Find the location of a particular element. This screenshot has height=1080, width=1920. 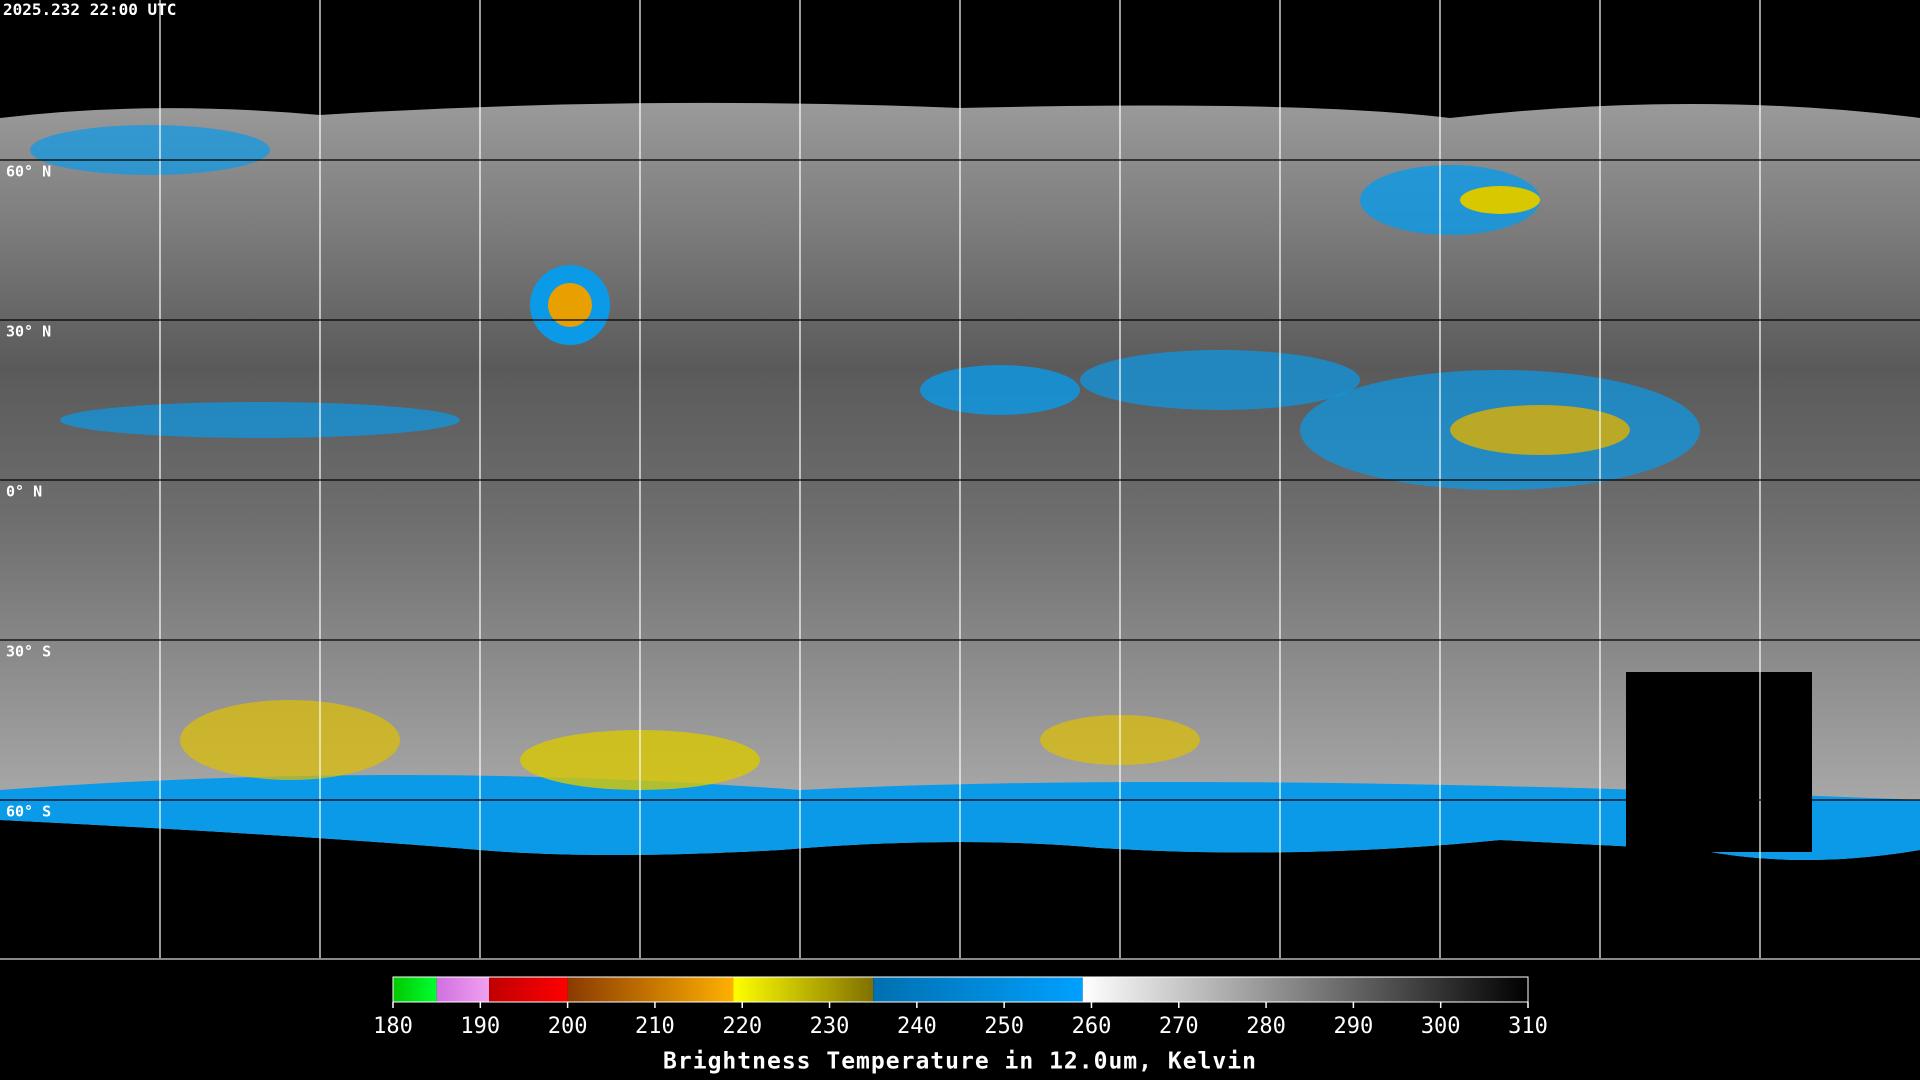

colorbar-tick-label: 260 is located at coordinates (1092, 1026).